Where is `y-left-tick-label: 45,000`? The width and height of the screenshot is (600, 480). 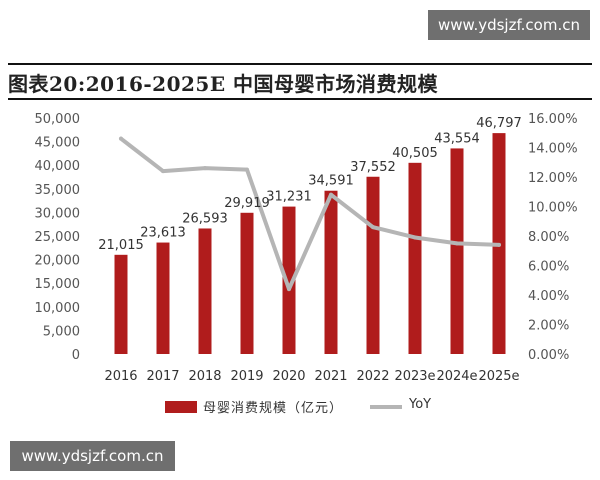 y-left-tick-label: 45,000 is located at coordinates (58, 143).